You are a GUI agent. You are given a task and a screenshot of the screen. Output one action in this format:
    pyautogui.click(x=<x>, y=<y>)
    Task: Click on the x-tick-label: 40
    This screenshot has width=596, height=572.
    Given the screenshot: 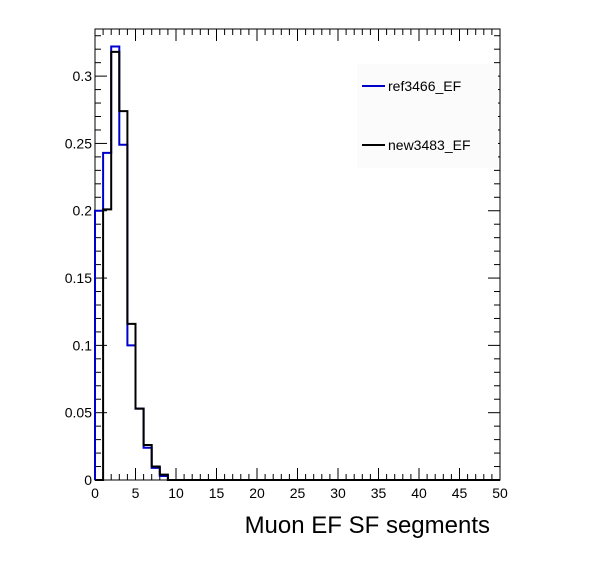 What is the action you would take?
    pyautogui.click(x=419, y=493)
    